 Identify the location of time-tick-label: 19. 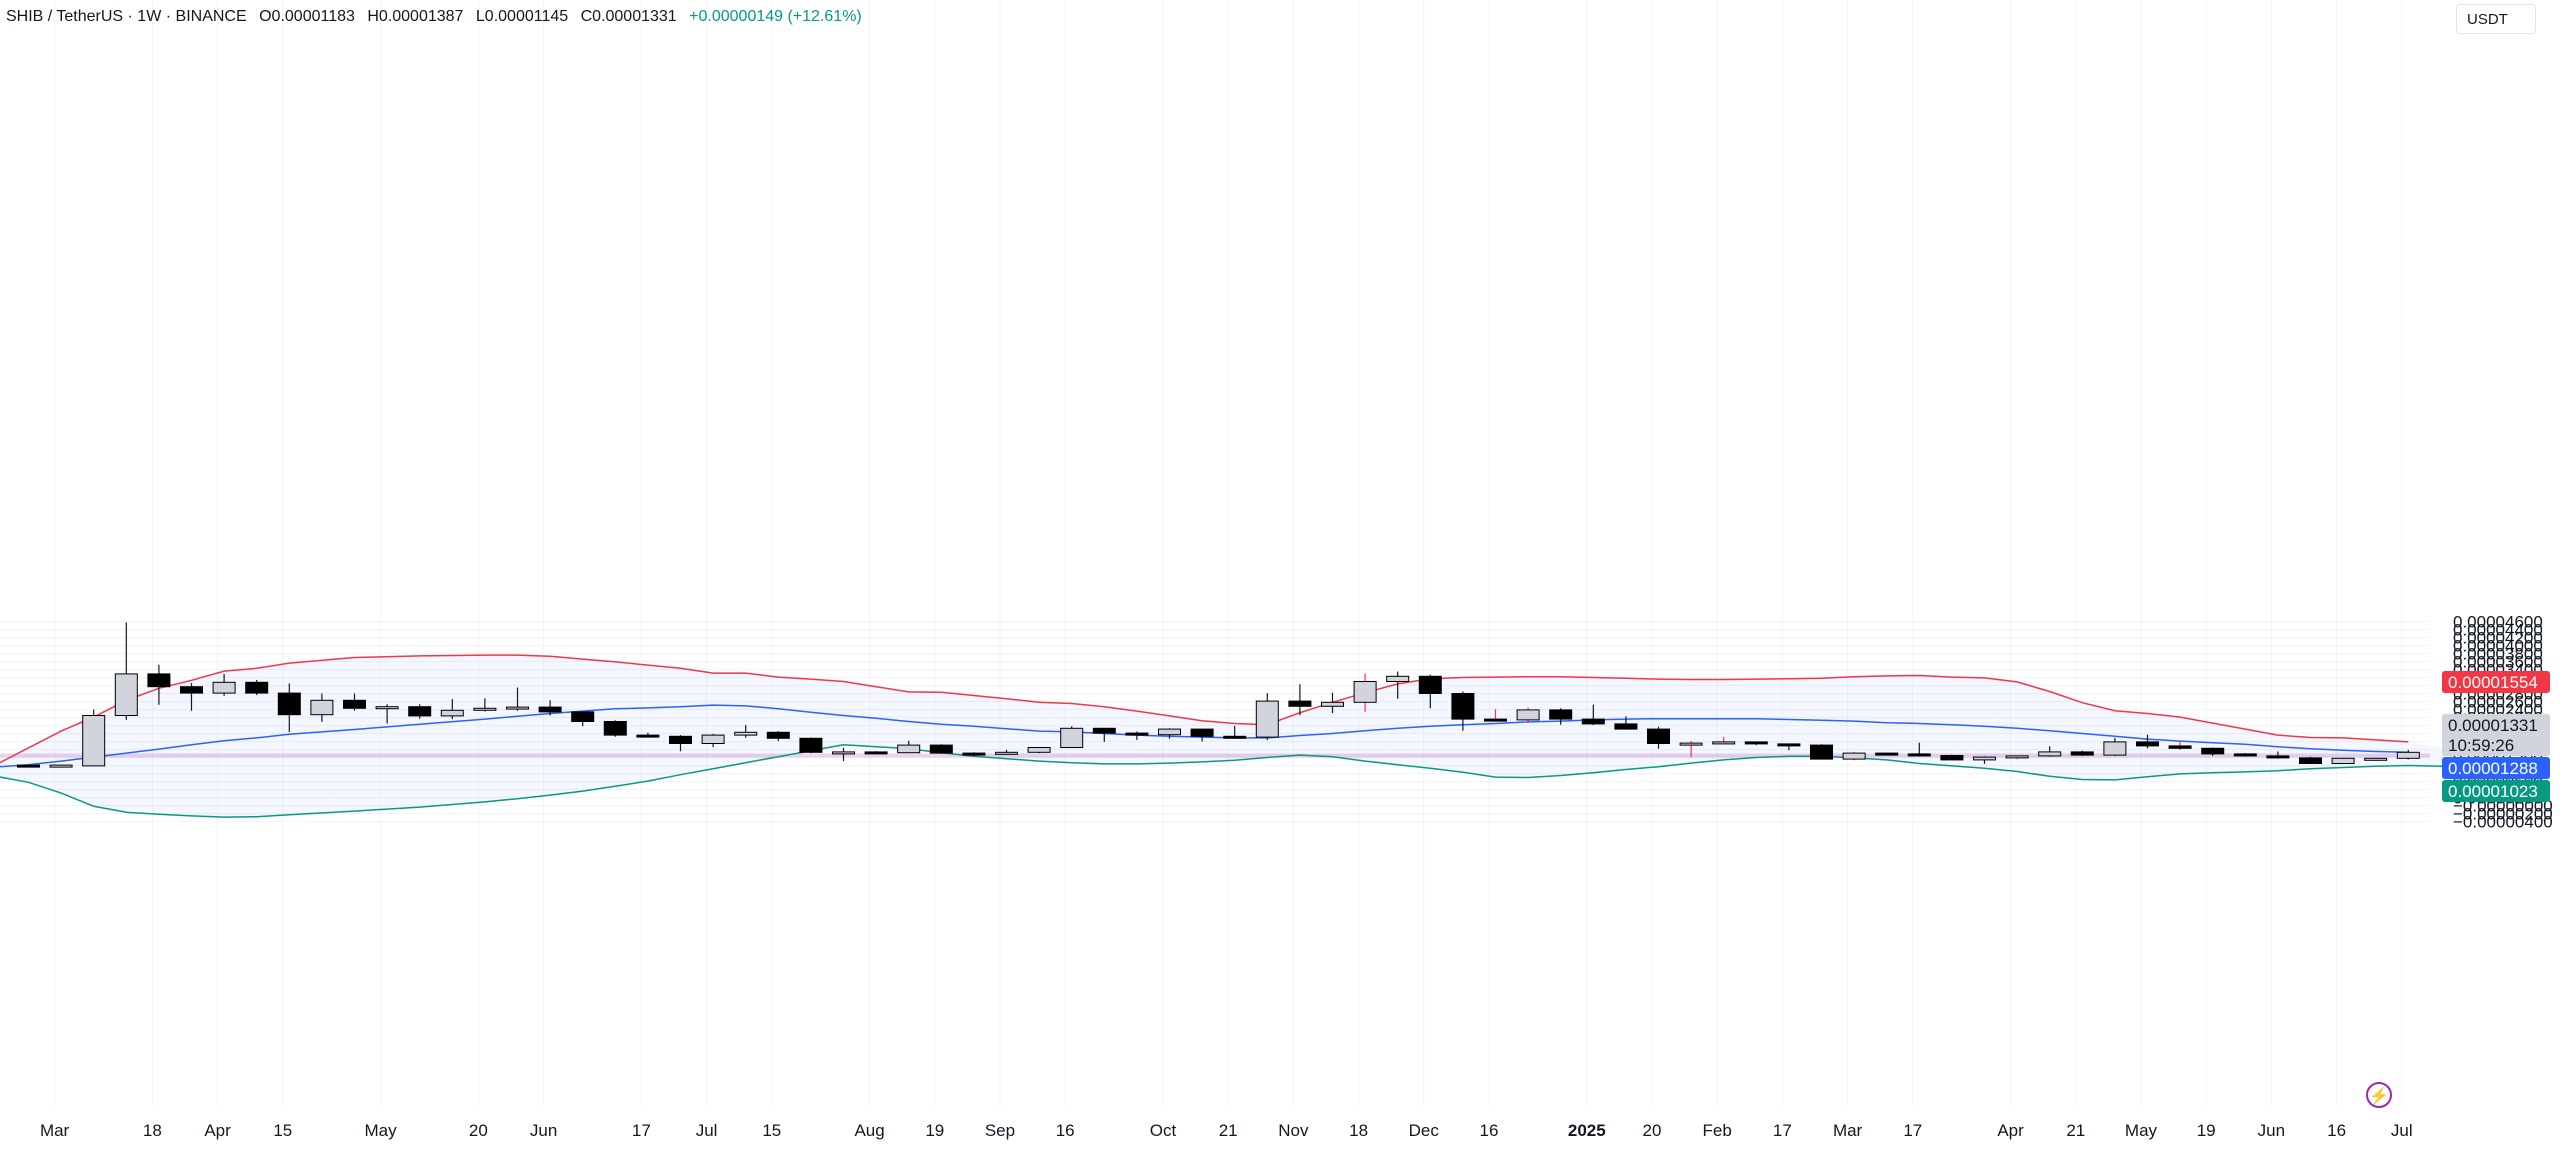
(2206, 1130).